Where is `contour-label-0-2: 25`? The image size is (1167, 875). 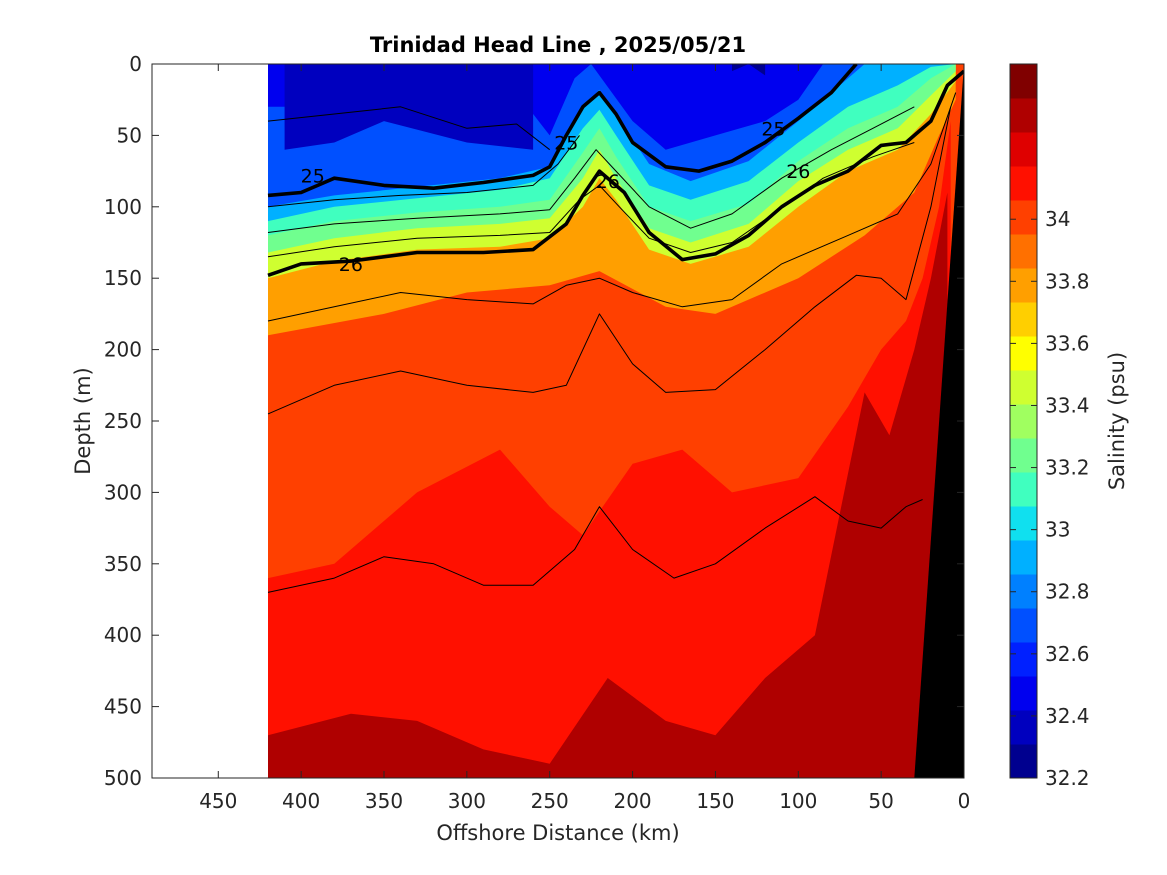 contour-label-0-2: 25 is located at coordinates (773, 129).